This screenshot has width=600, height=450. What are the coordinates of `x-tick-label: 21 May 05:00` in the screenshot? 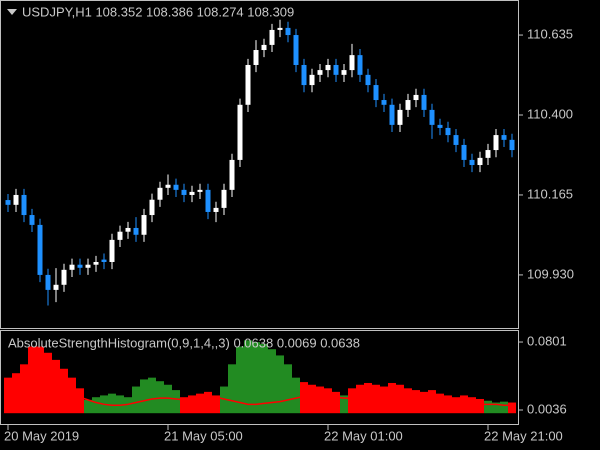 It's located at (203, 435).